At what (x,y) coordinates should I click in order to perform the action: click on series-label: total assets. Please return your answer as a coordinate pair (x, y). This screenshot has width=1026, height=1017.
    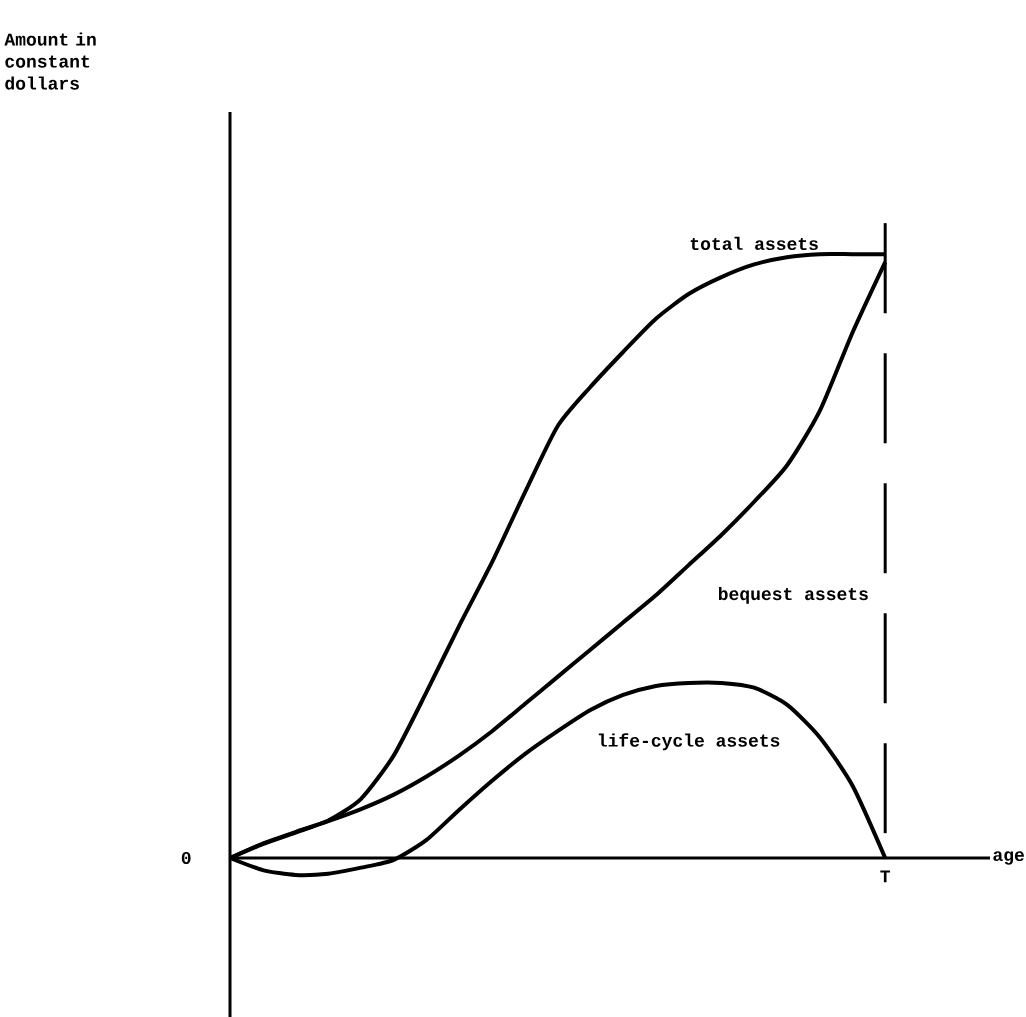
    Looking at the image, I should click on (754, 243).